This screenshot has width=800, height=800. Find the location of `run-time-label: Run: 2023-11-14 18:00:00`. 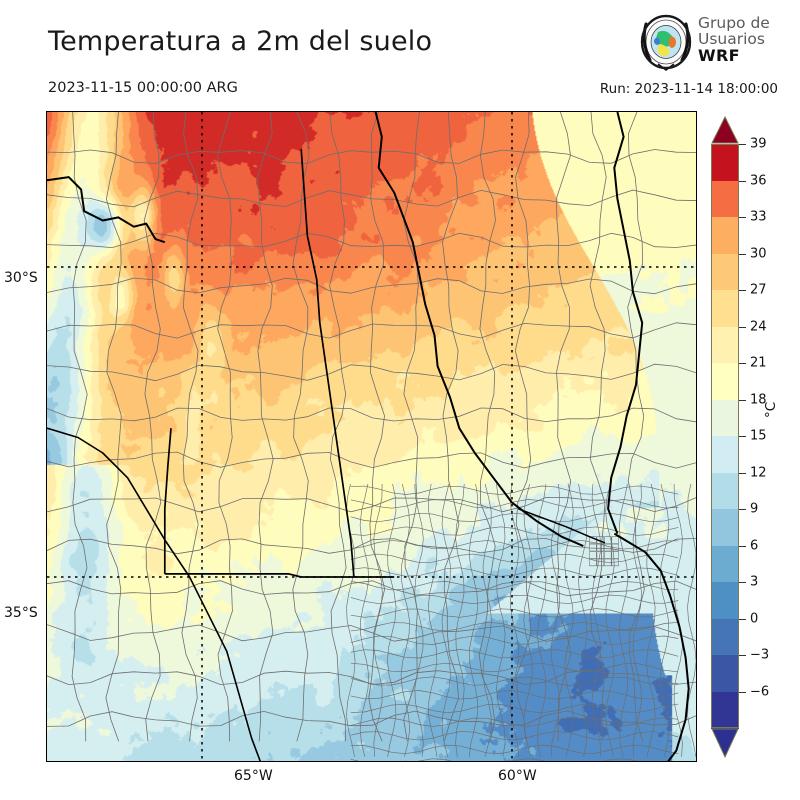

run-time-label: Run: 2023-11-14 18:00:00 is located at coordinates (688, 89).